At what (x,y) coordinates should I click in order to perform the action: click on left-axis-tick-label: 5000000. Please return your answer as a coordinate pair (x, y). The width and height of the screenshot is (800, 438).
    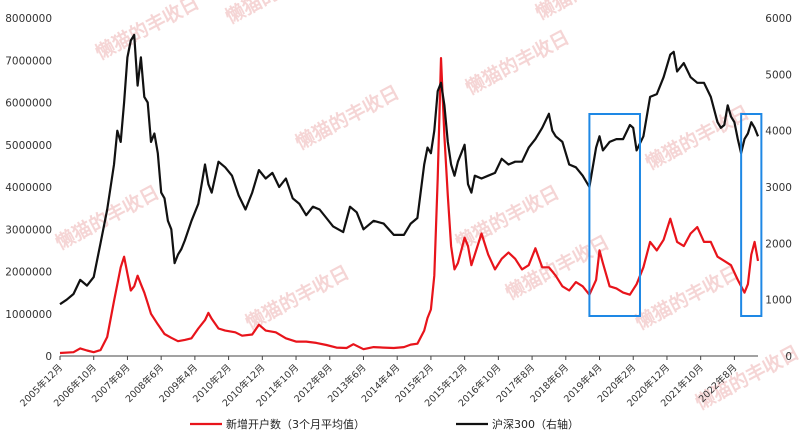
    Looking at the image, I should click on (28, 146).